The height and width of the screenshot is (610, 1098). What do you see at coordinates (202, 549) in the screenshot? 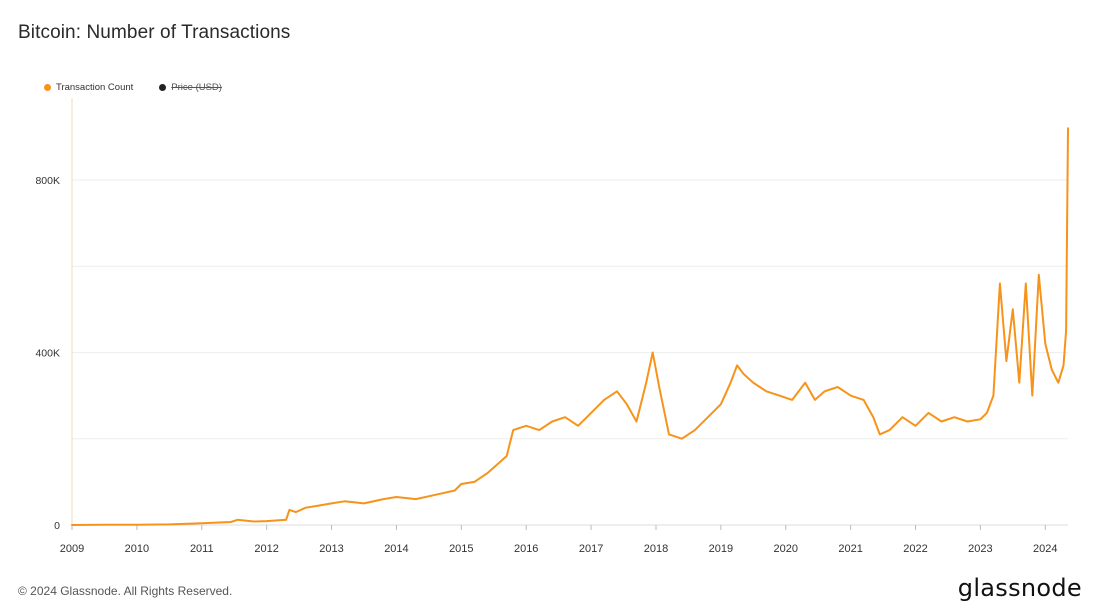
I see `x-tick-label: 2011` at bounding box center [202, 549].